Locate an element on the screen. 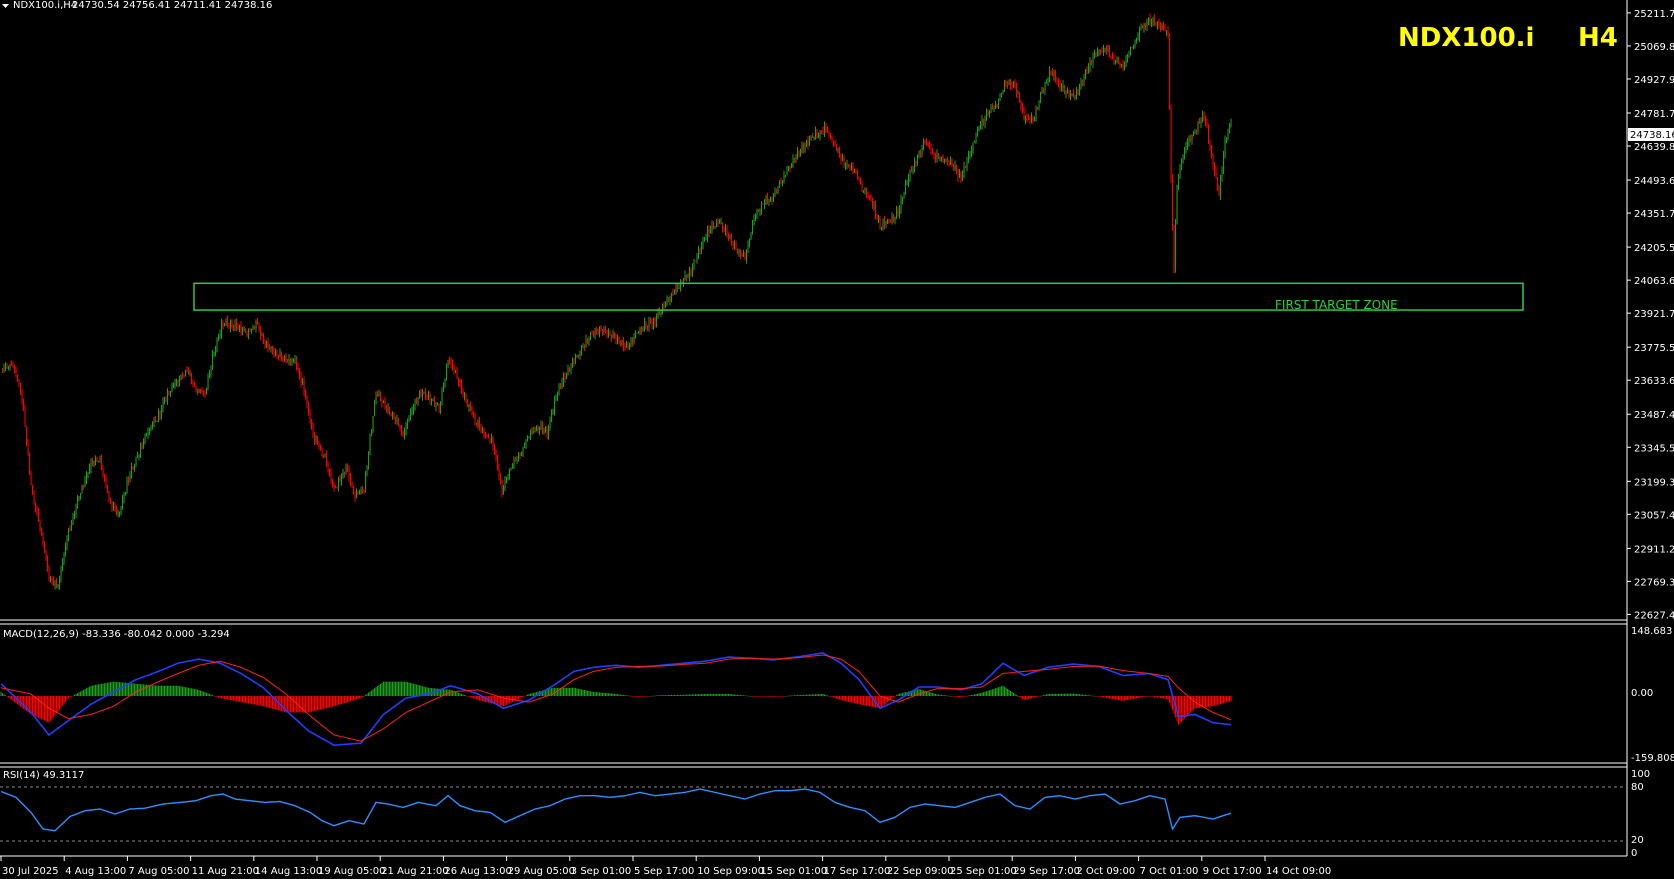  price-tick-label: 24351.70 is located at coordinates (1654, 214).